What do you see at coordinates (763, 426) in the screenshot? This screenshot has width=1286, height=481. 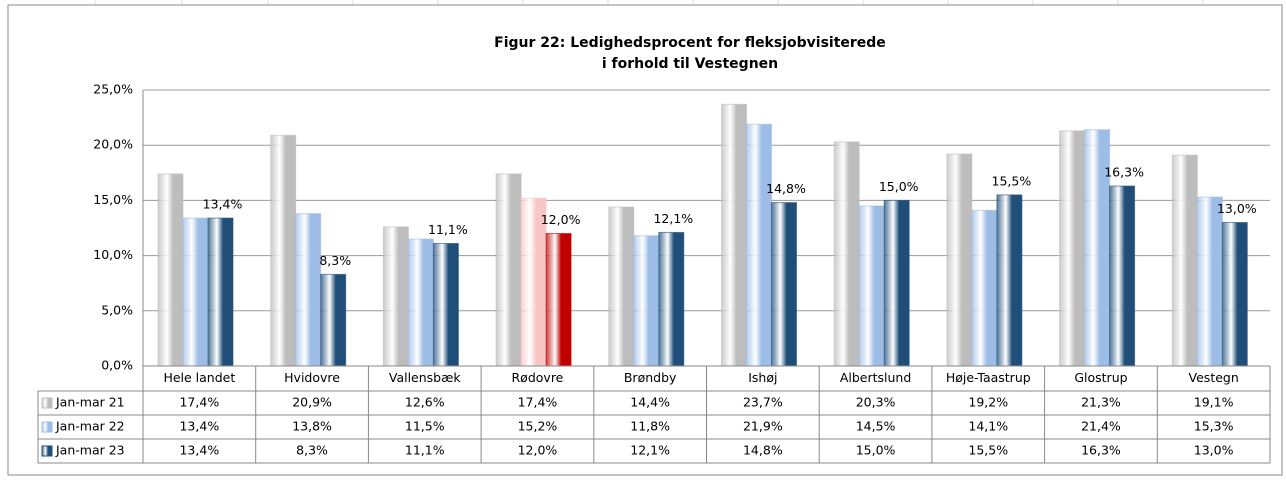 I see `table-cell: 21,9%` at bounding box center [763, 426].